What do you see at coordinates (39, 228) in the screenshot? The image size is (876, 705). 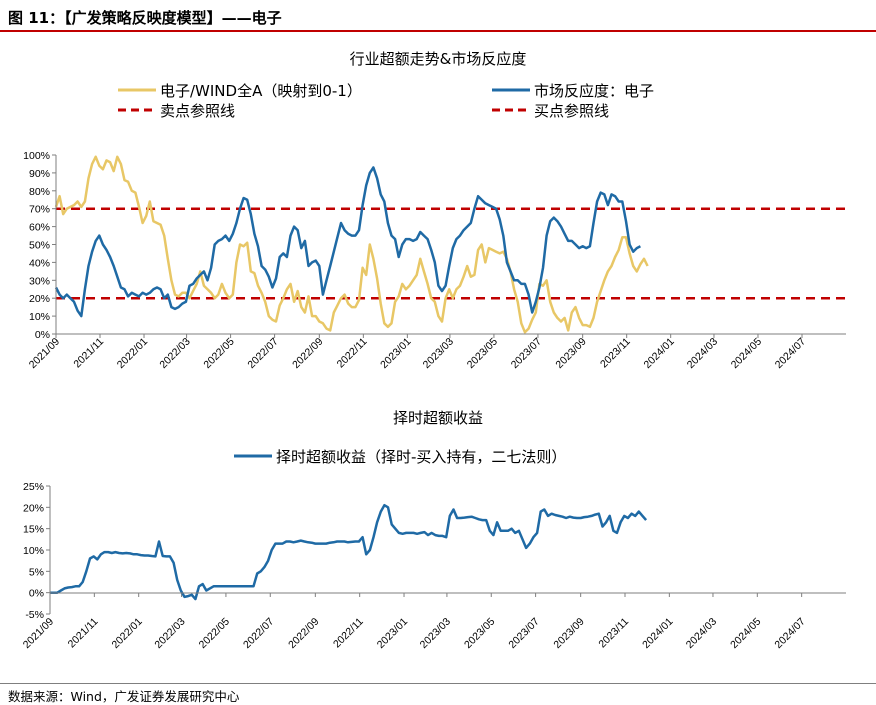 I see `y-tick-label: 60%` at bounding box center [39, 228].